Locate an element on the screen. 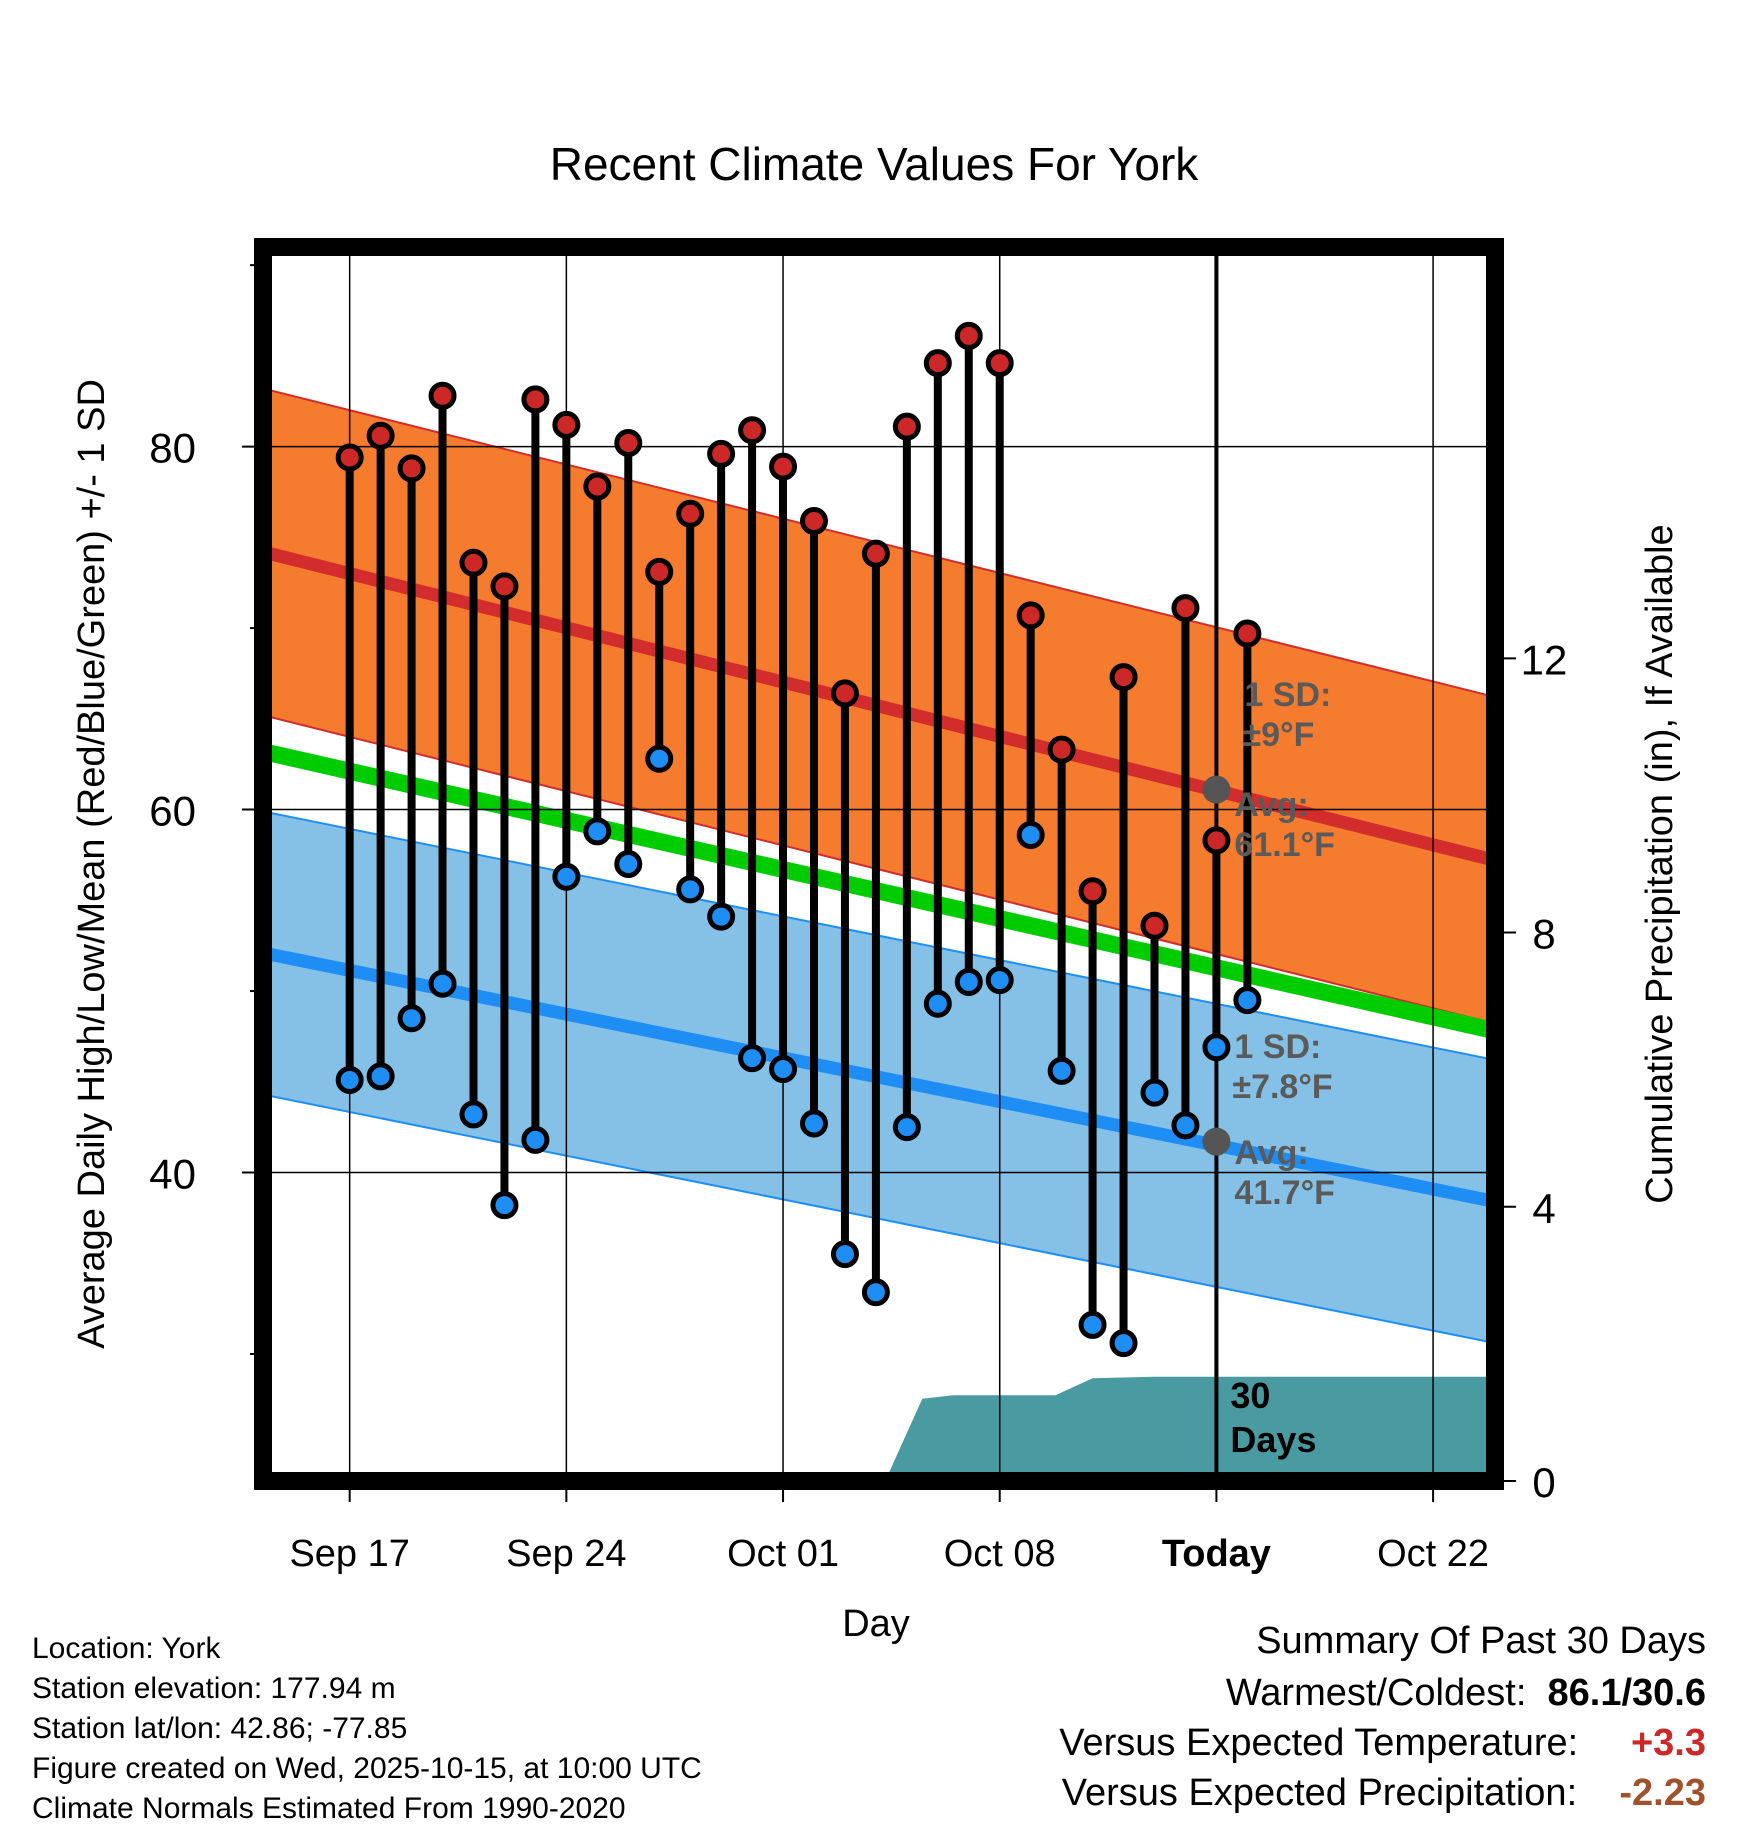 Image resolution: width=1748 pixels, height=1828 pixels. warmest-value: 86.1/30.6 is located at coordinates (1626, 1693).